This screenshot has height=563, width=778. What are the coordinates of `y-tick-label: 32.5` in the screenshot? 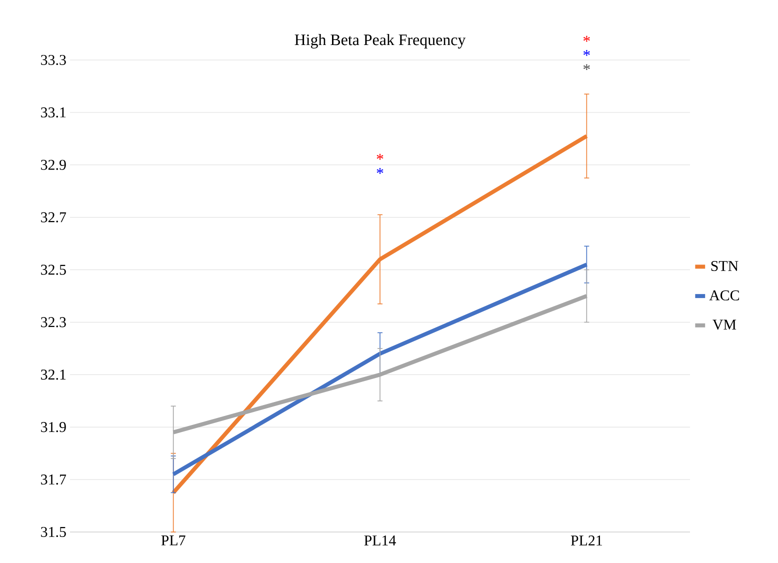 It's located at (53, 269).